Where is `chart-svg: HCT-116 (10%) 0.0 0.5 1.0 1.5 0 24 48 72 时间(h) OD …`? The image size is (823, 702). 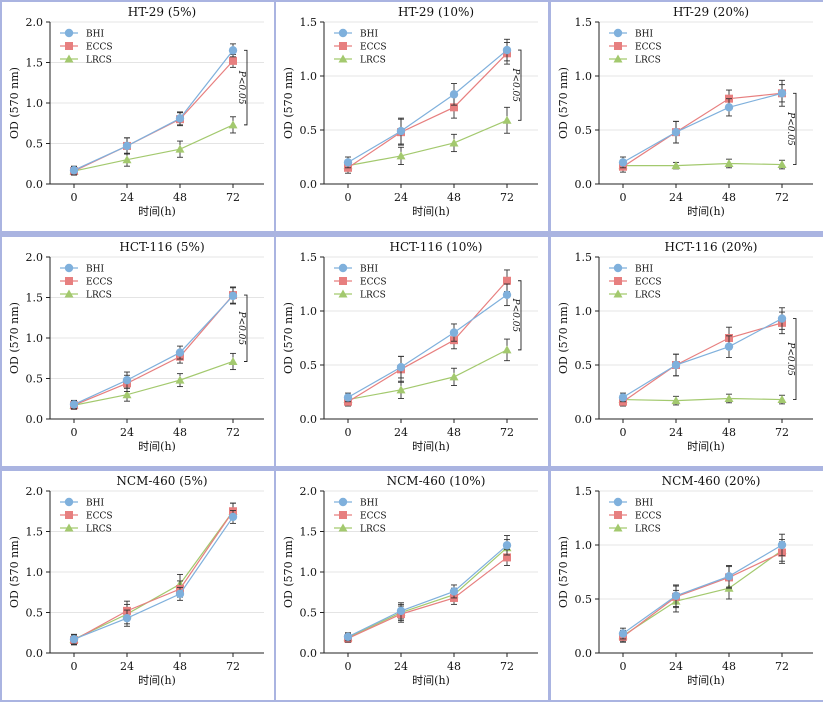
chart-svg: HCT-116 (10%) 0.0 0.5 1.0 1.5 0 24 48 72 时间(h) OD … is located at coordinates (410, 346).